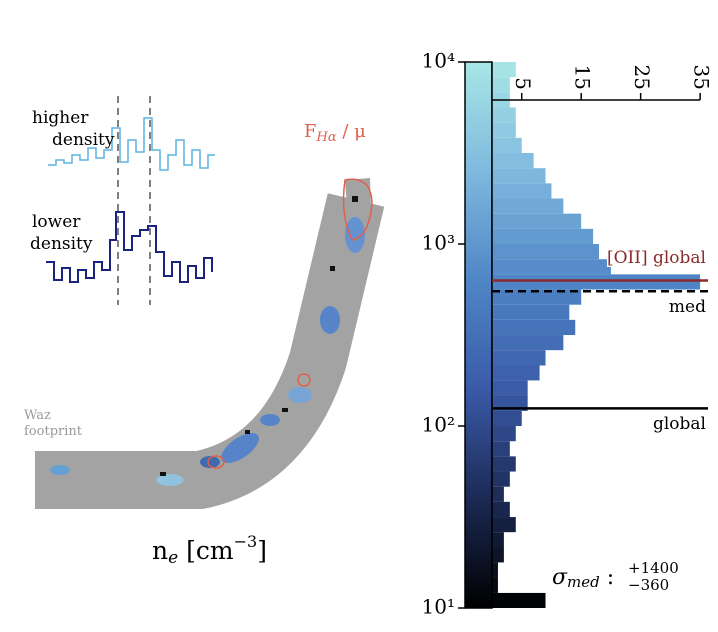 The height and width of the screenshot is (632, 718). What do you see at coordinates (310, 131) in the screenshot?
I see `symbol: F` at bounding box center [310, 131].